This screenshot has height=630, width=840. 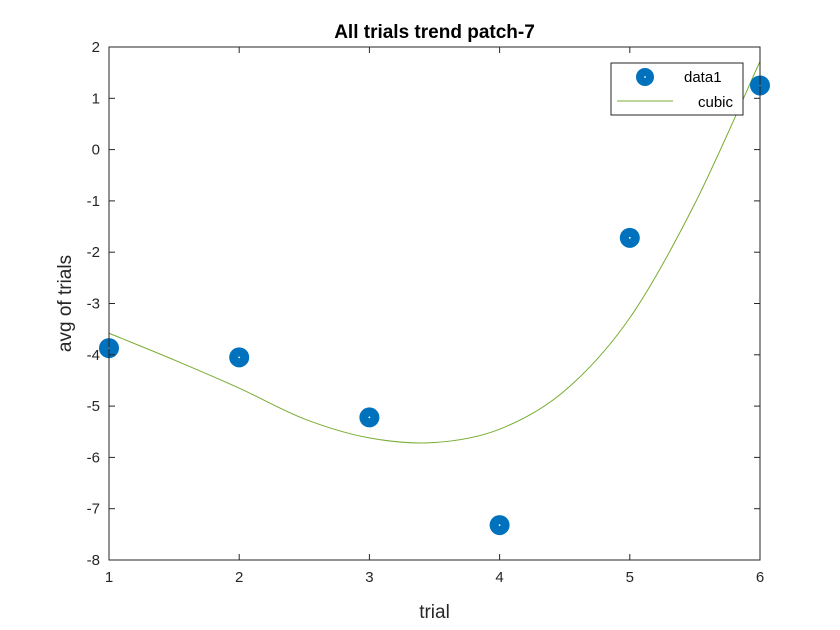 I want to click on x-tick-label: 6, so click(x=760, y=577).